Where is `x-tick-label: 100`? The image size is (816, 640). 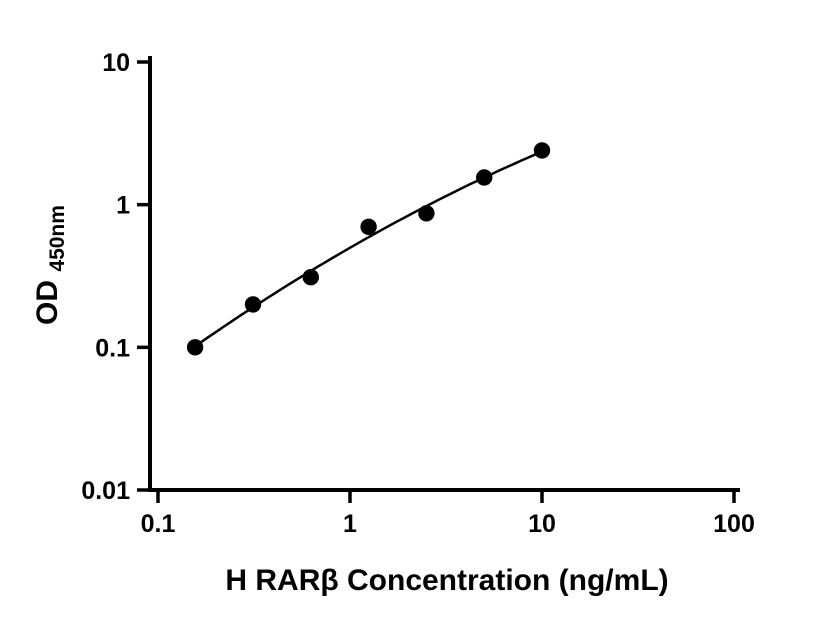 x-tick-label: 100 is located at coordinates (734, 524).